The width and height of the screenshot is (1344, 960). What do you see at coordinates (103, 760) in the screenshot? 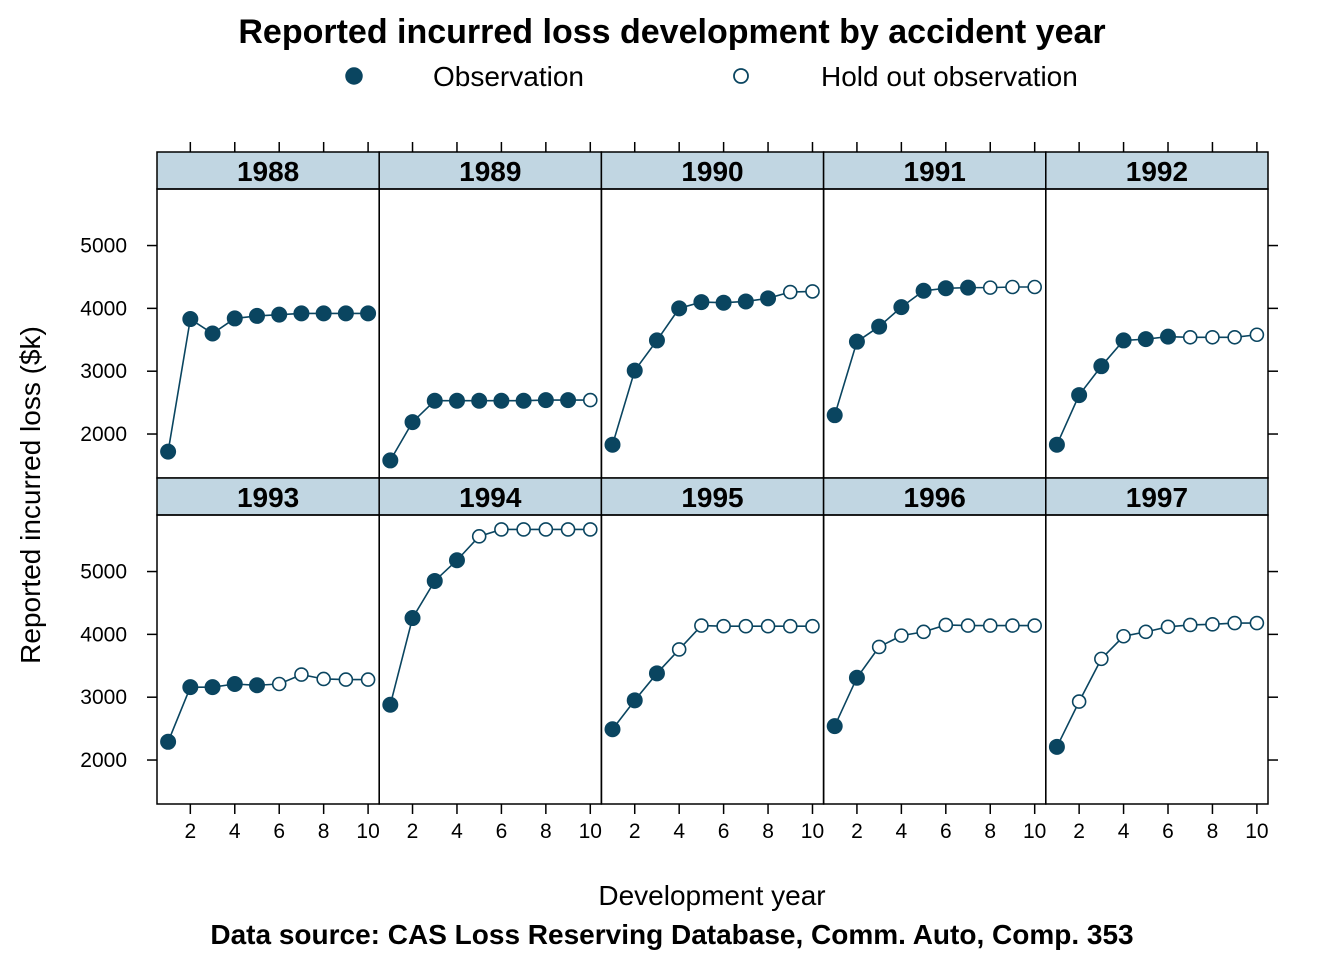
I see `y-tick-label-1993-2000: 2000` at bounding box center [103, 760].